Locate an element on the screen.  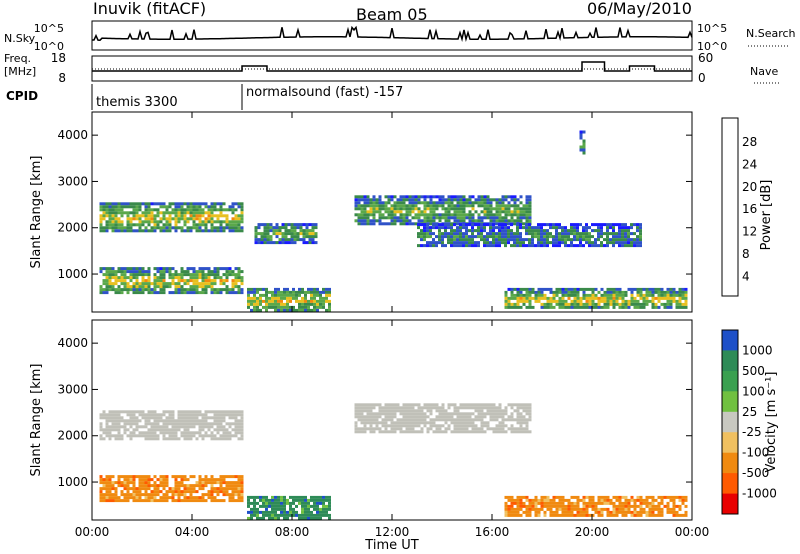
xtick-label: 08:00 is located at coordinates (292, 532).